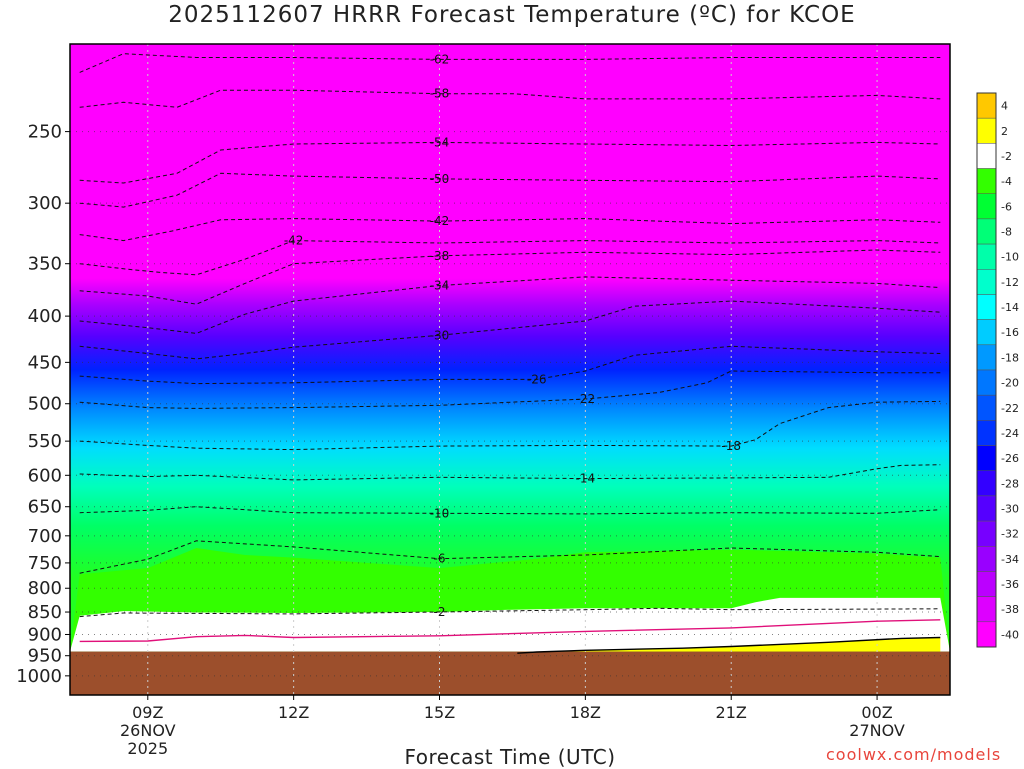 Image resolution: width=1024 pixels, height=769 pixels. Describe the element at coordinates (45, 536) in the screenshot. I see `y-tick-label: 700` at that location.